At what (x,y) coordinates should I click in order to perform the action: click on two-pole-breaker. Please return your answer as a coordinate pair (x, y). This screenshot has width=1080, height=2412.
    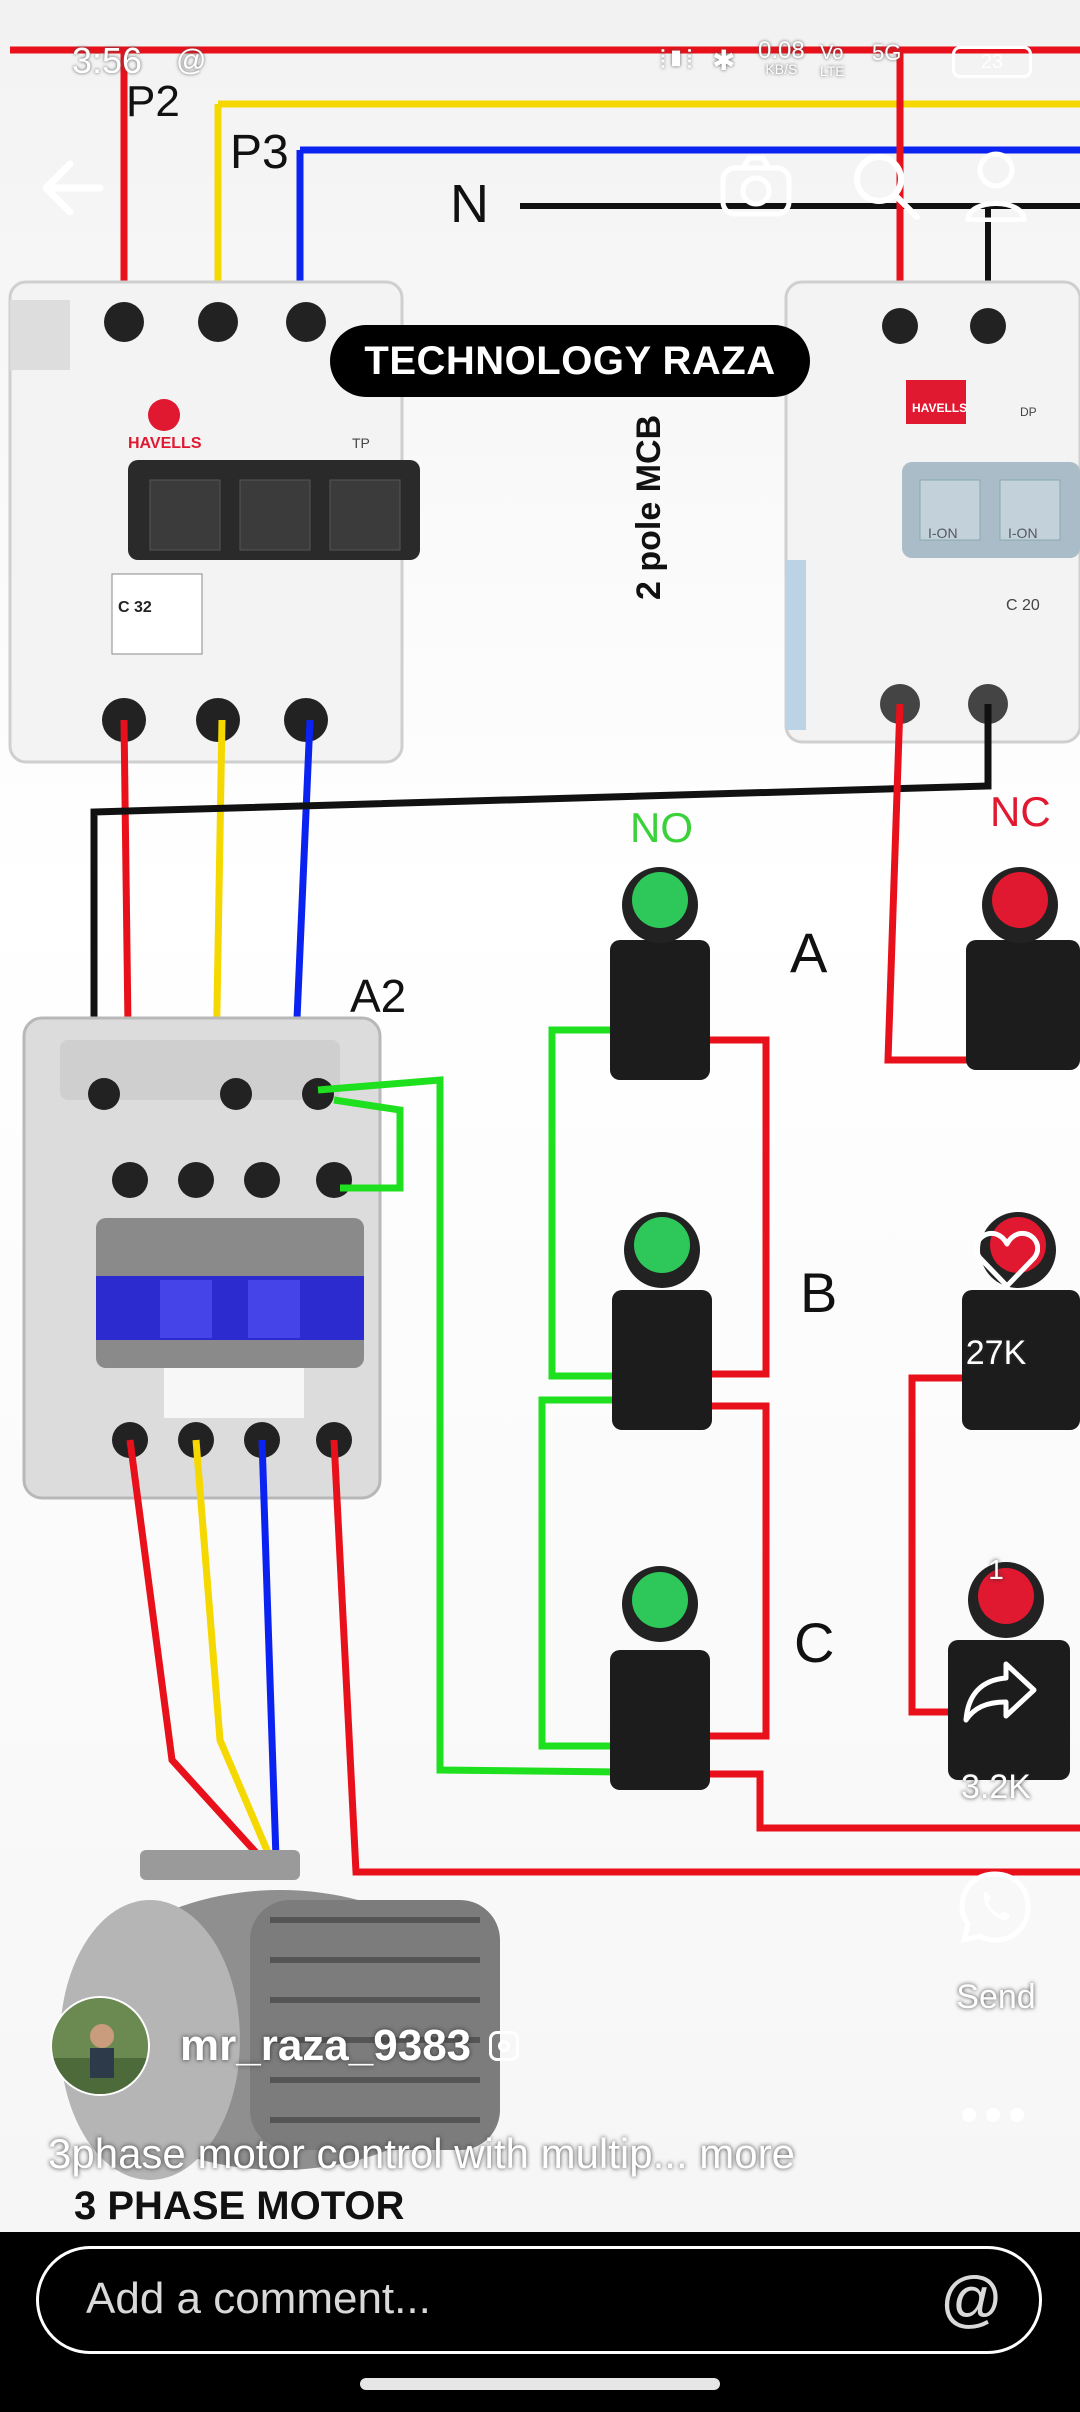
    Looking at the image, I should click on (932, 512).